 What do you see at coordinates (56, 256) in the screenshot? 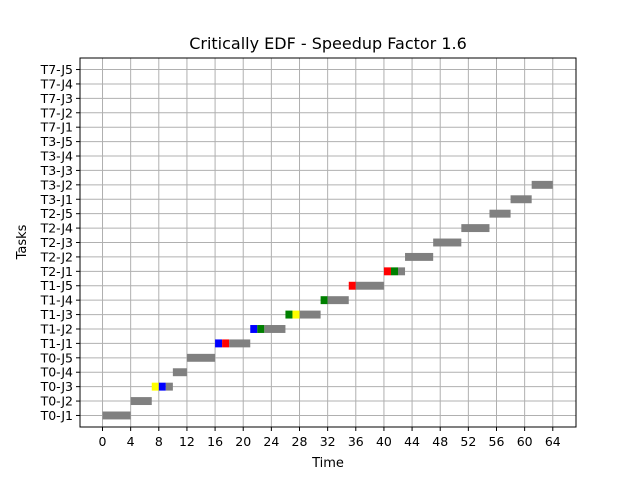
I see `y-tick-label: T2-J2` at bounding box center [56, 256].